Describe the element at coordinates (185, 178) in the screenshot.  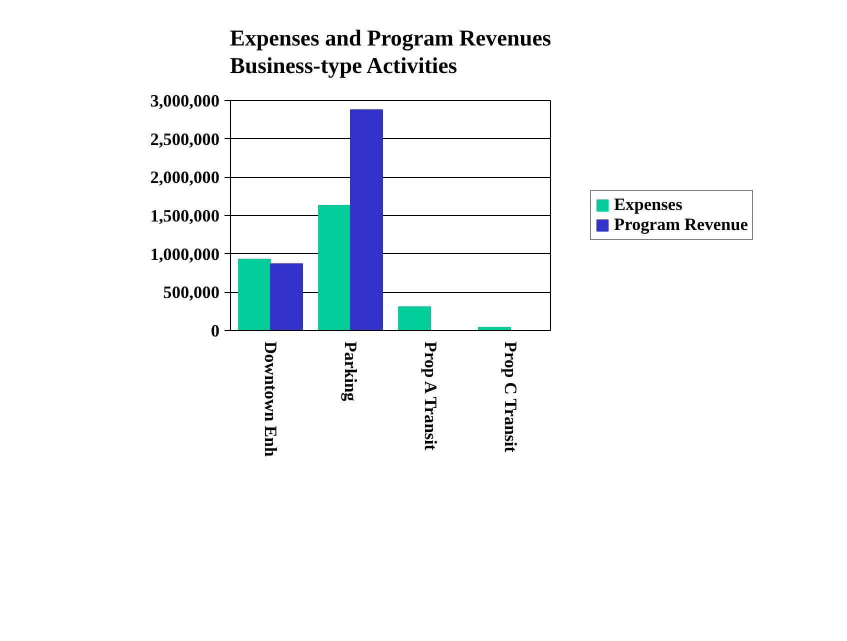
I see `y-tick-label: 2,000,000` at that location.